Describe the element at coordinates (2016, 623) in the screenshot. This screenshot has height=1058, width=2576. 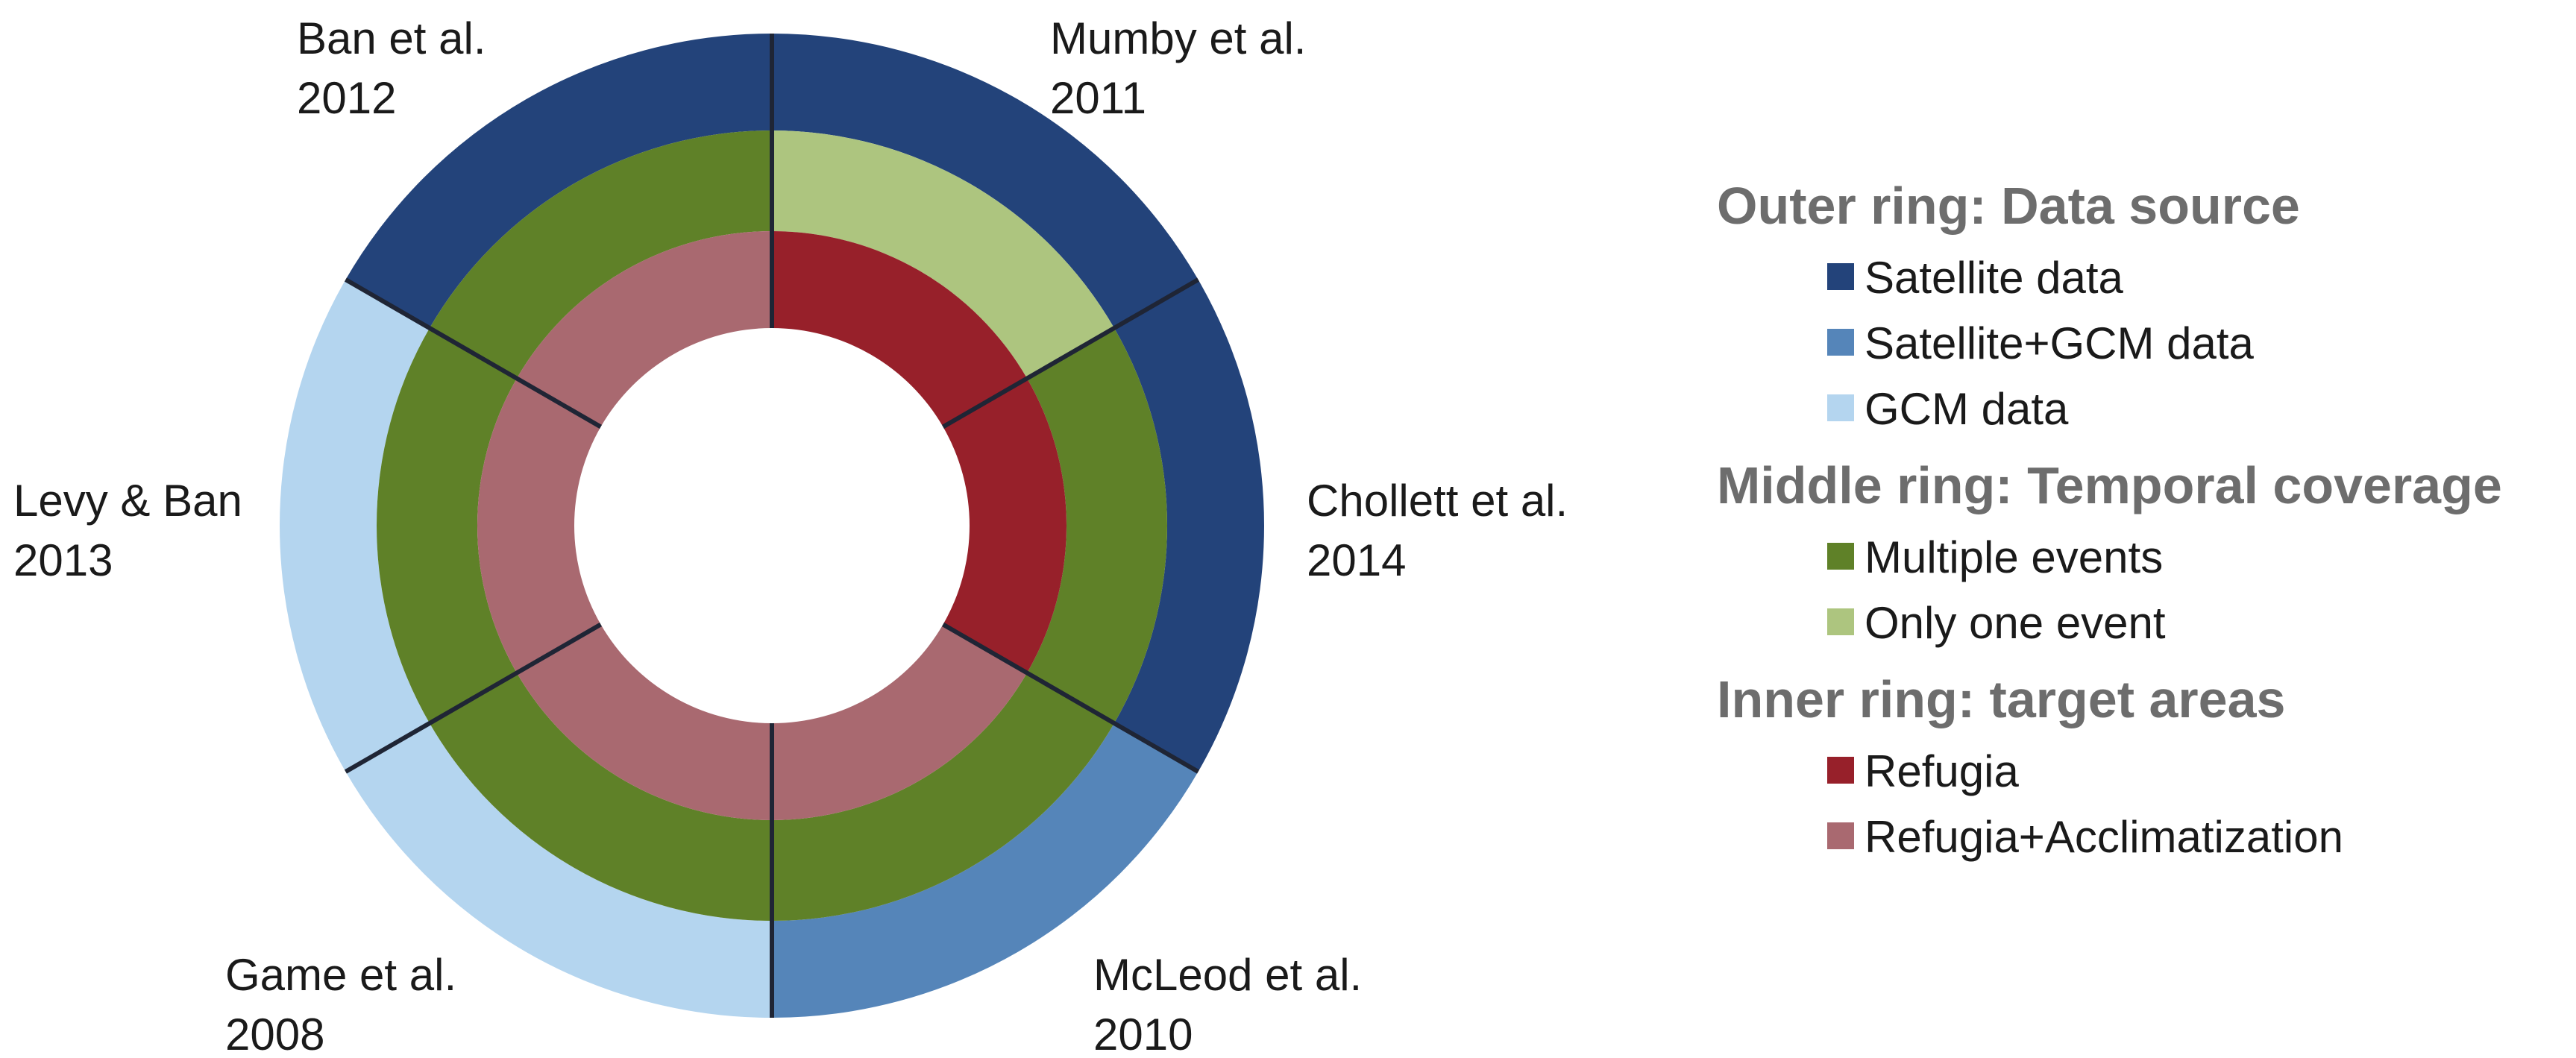
I see `legend-item-label: Only one event` at that location.